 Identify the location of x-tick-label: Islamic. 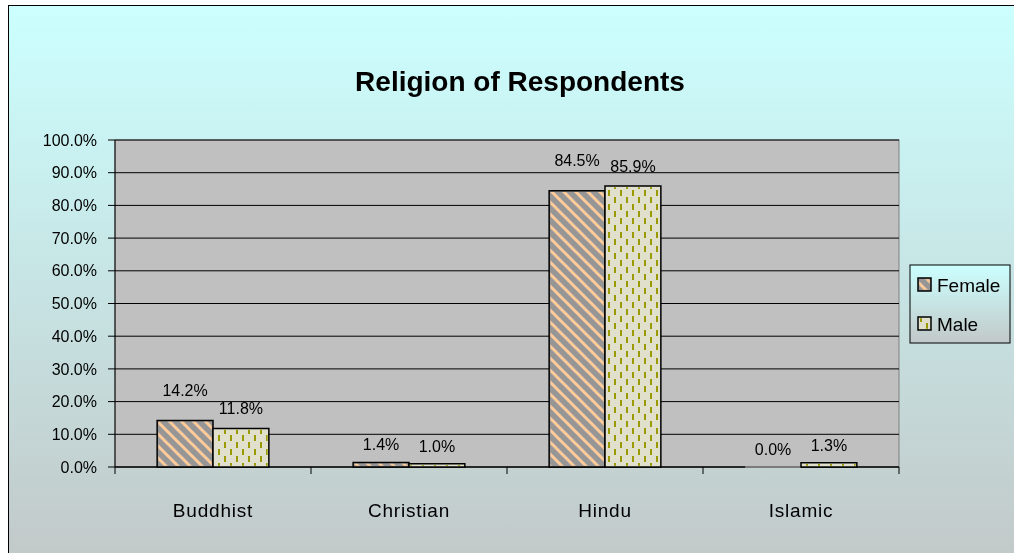
(801, 510).